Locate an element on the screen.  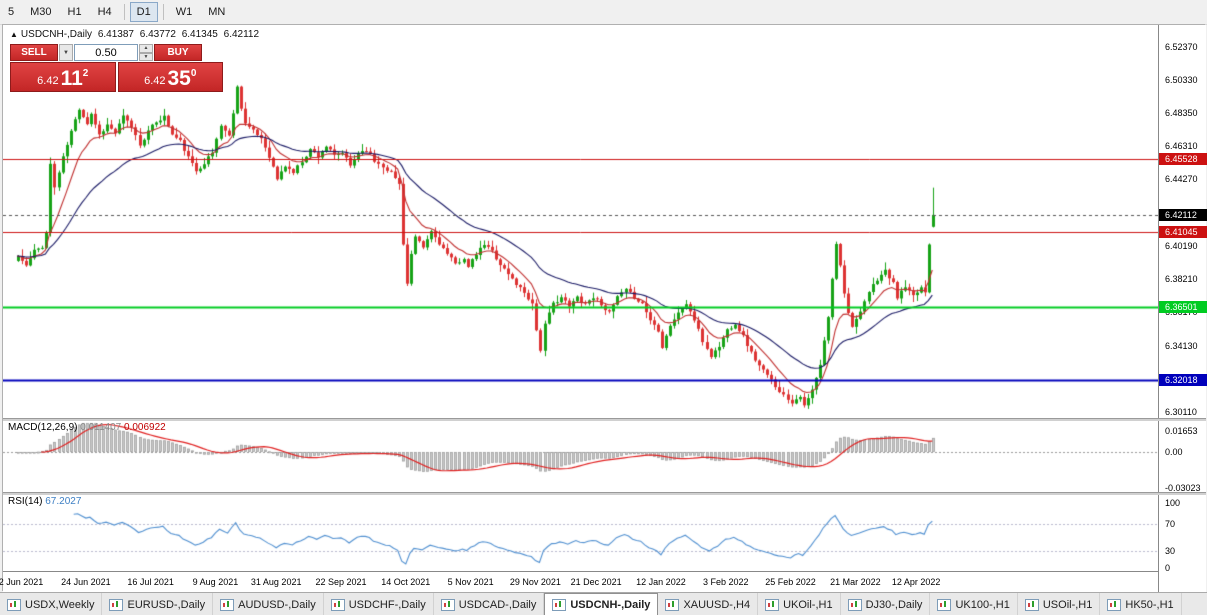
price-tick-label: 6.30110 is located at coordinates (1181, 411).